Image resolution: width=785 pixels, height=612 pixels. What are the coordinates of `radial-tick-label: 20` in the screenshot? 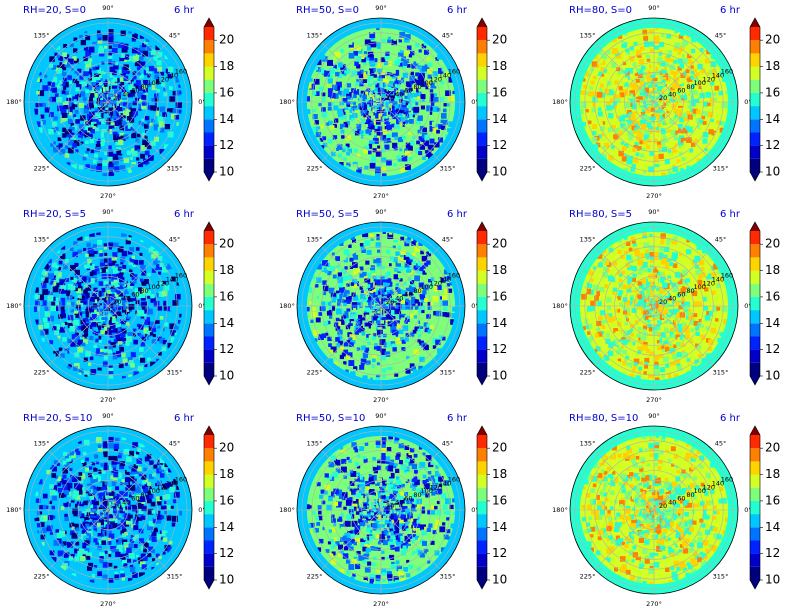 It's located at (663, 98).